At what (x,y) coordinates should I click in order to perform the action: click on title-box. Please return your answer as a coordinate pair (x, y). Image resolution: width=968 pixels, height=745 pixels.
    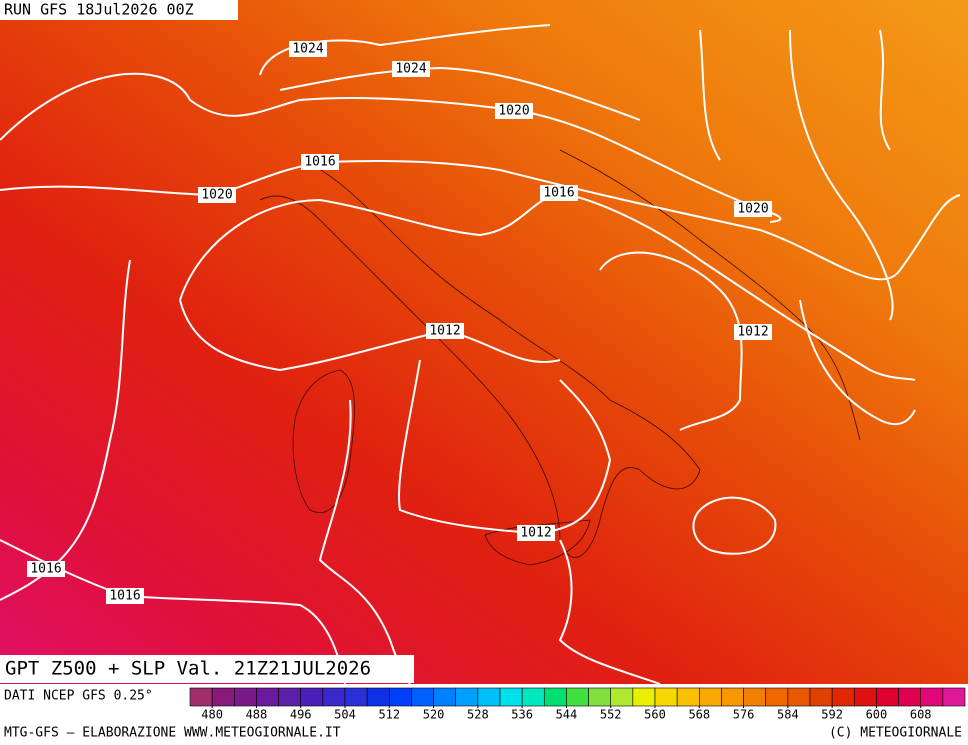
    Looking at the image, I should click on (207, 669).